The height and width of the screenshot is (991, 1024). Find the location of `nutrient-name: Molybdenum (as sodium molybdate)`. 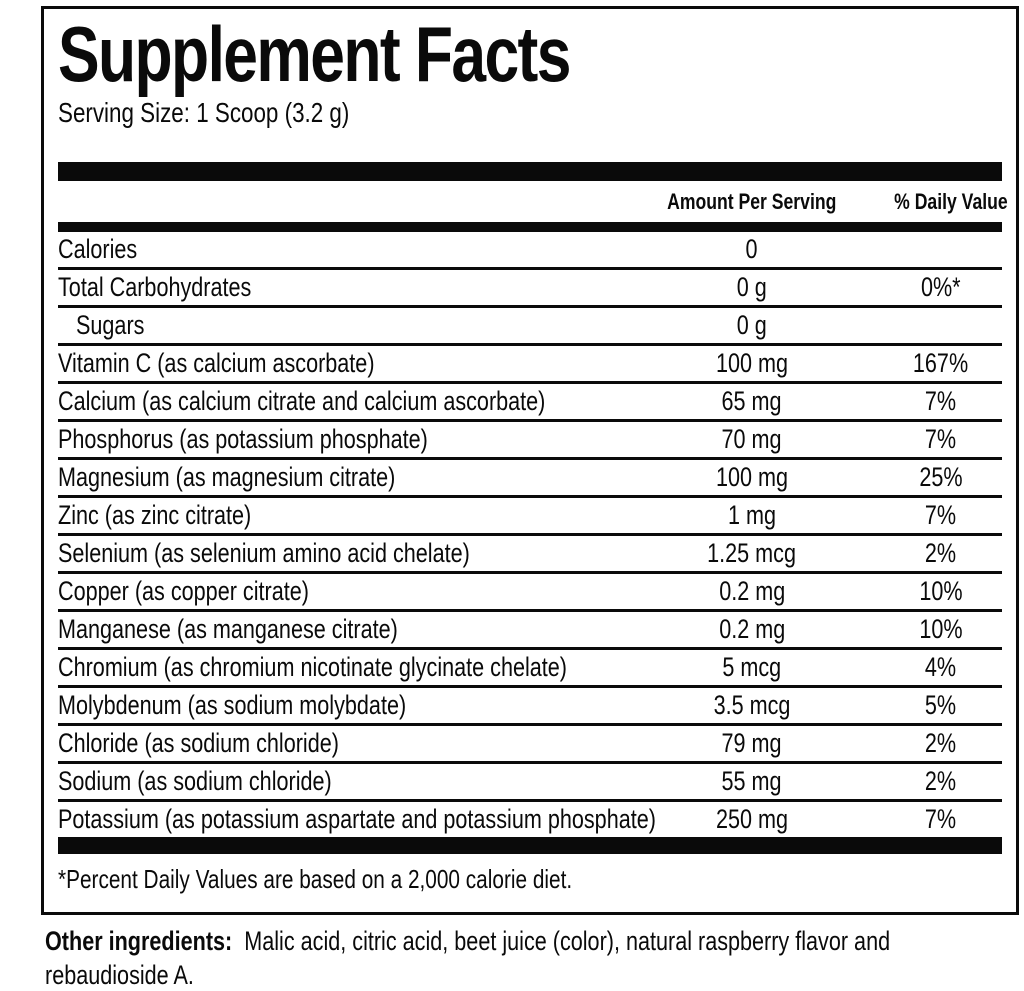

nutrient-name: Molybdenum (as sodium molybdate) is located at coordinates (341, 705).